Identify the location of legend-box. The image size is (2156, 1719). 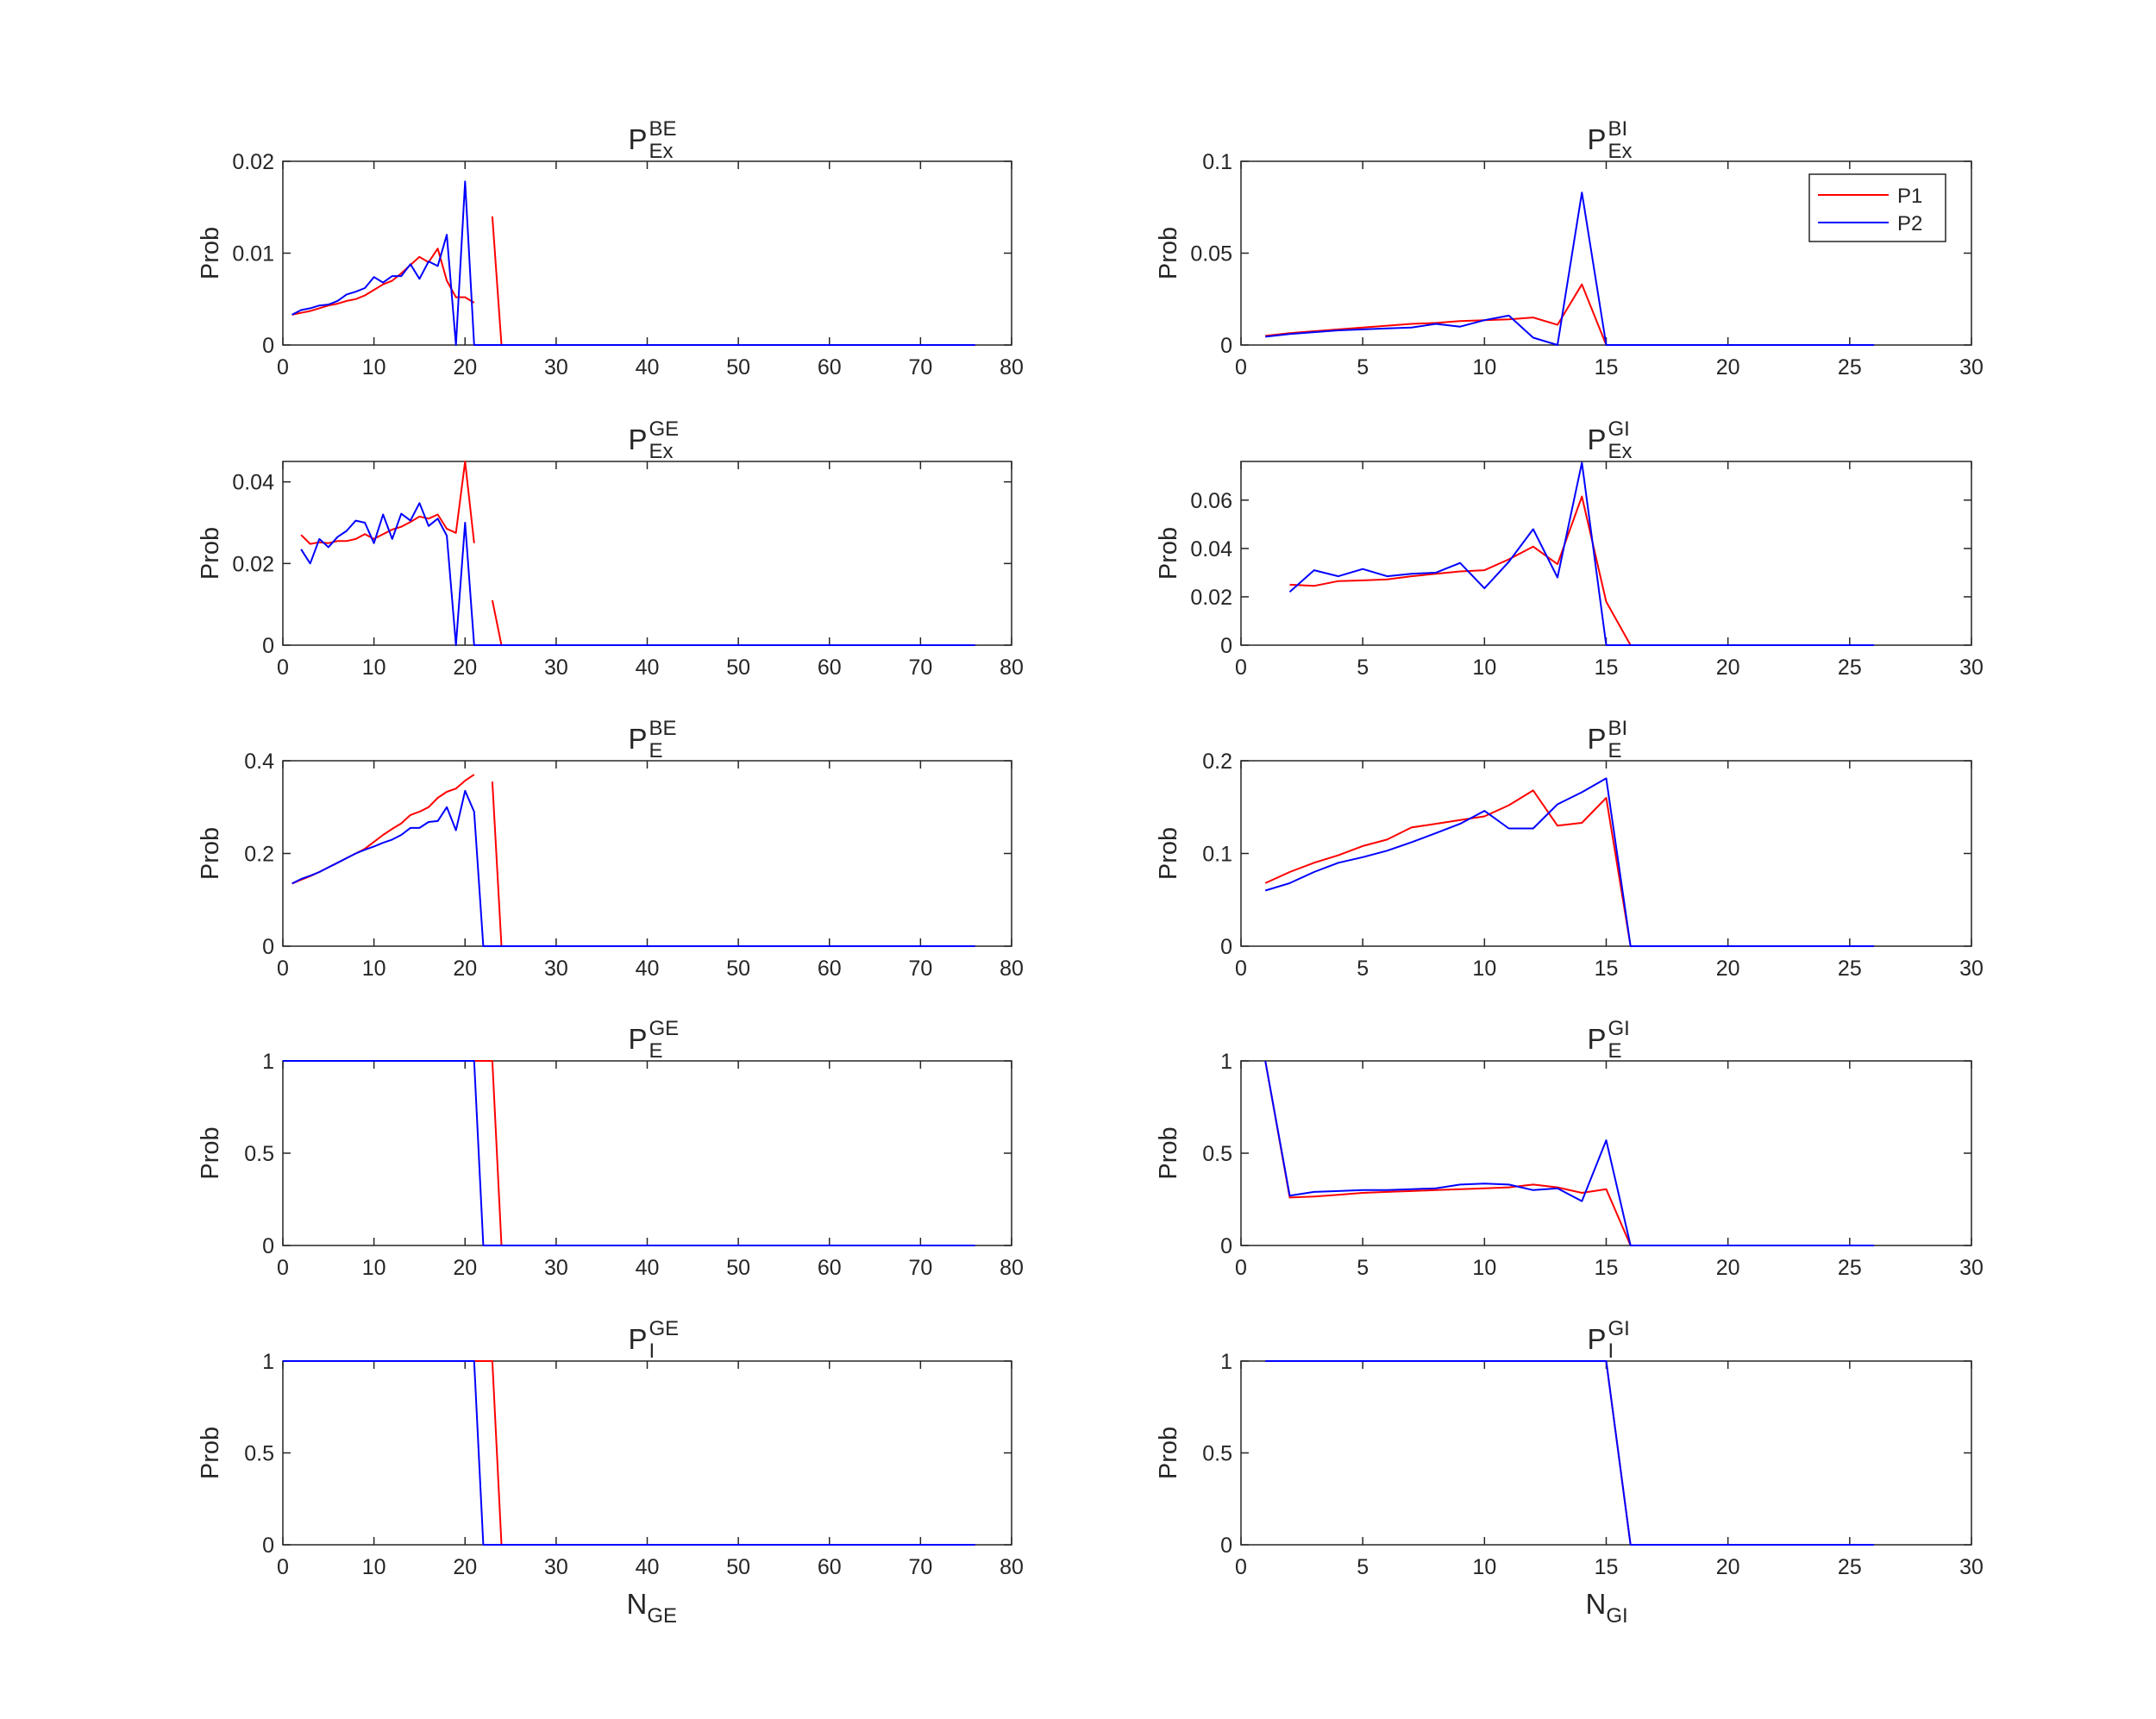
(1877, 207).